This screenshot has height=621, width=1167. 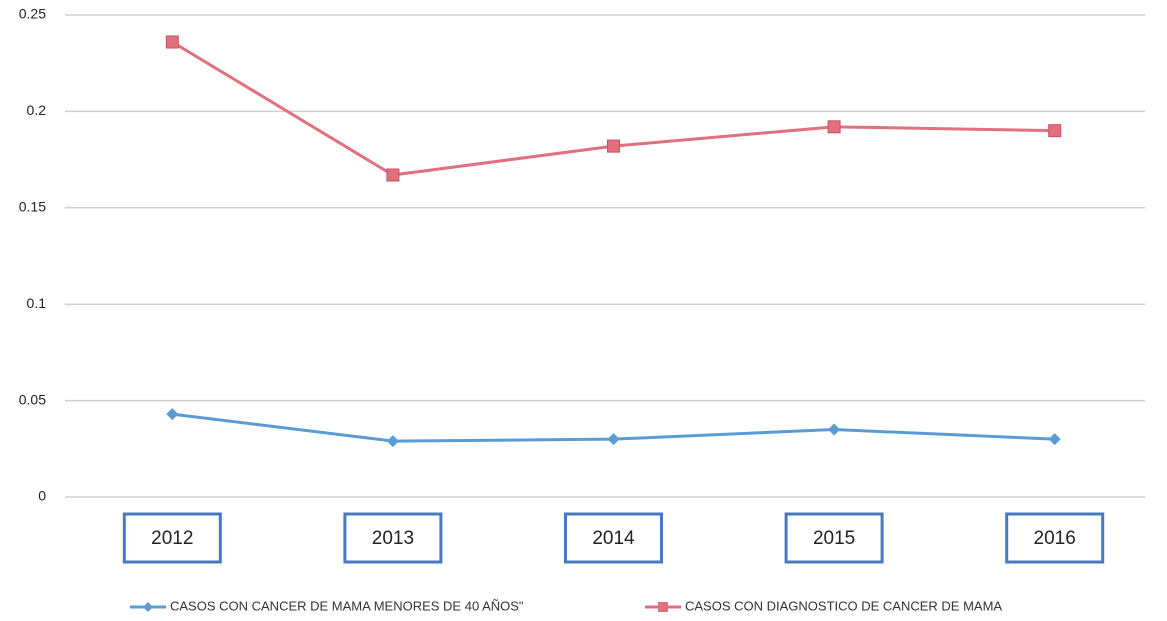 I want to click on y-tick-label: 0.25, so click(x=32, y=14).